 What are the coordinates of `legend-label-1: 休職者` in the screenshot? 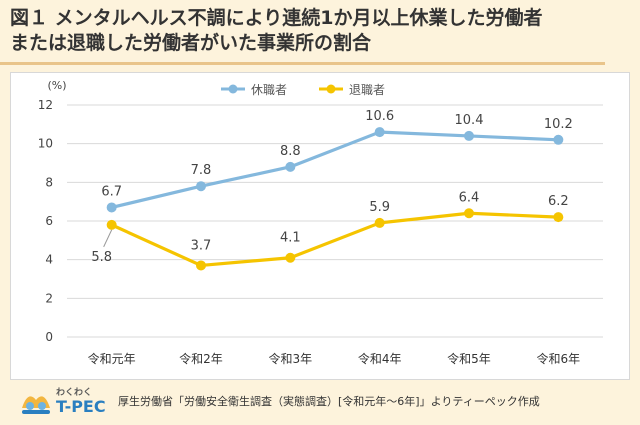 It's located at (269, 90).